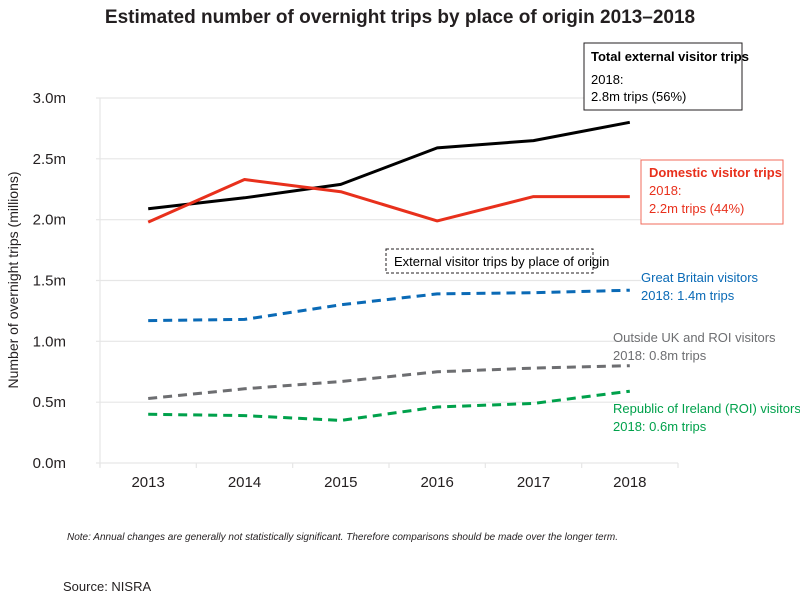 The image size is (800, 595). I want to click on annotation-gb-line2: 2018: 1.4m trips, so click(688, 295).